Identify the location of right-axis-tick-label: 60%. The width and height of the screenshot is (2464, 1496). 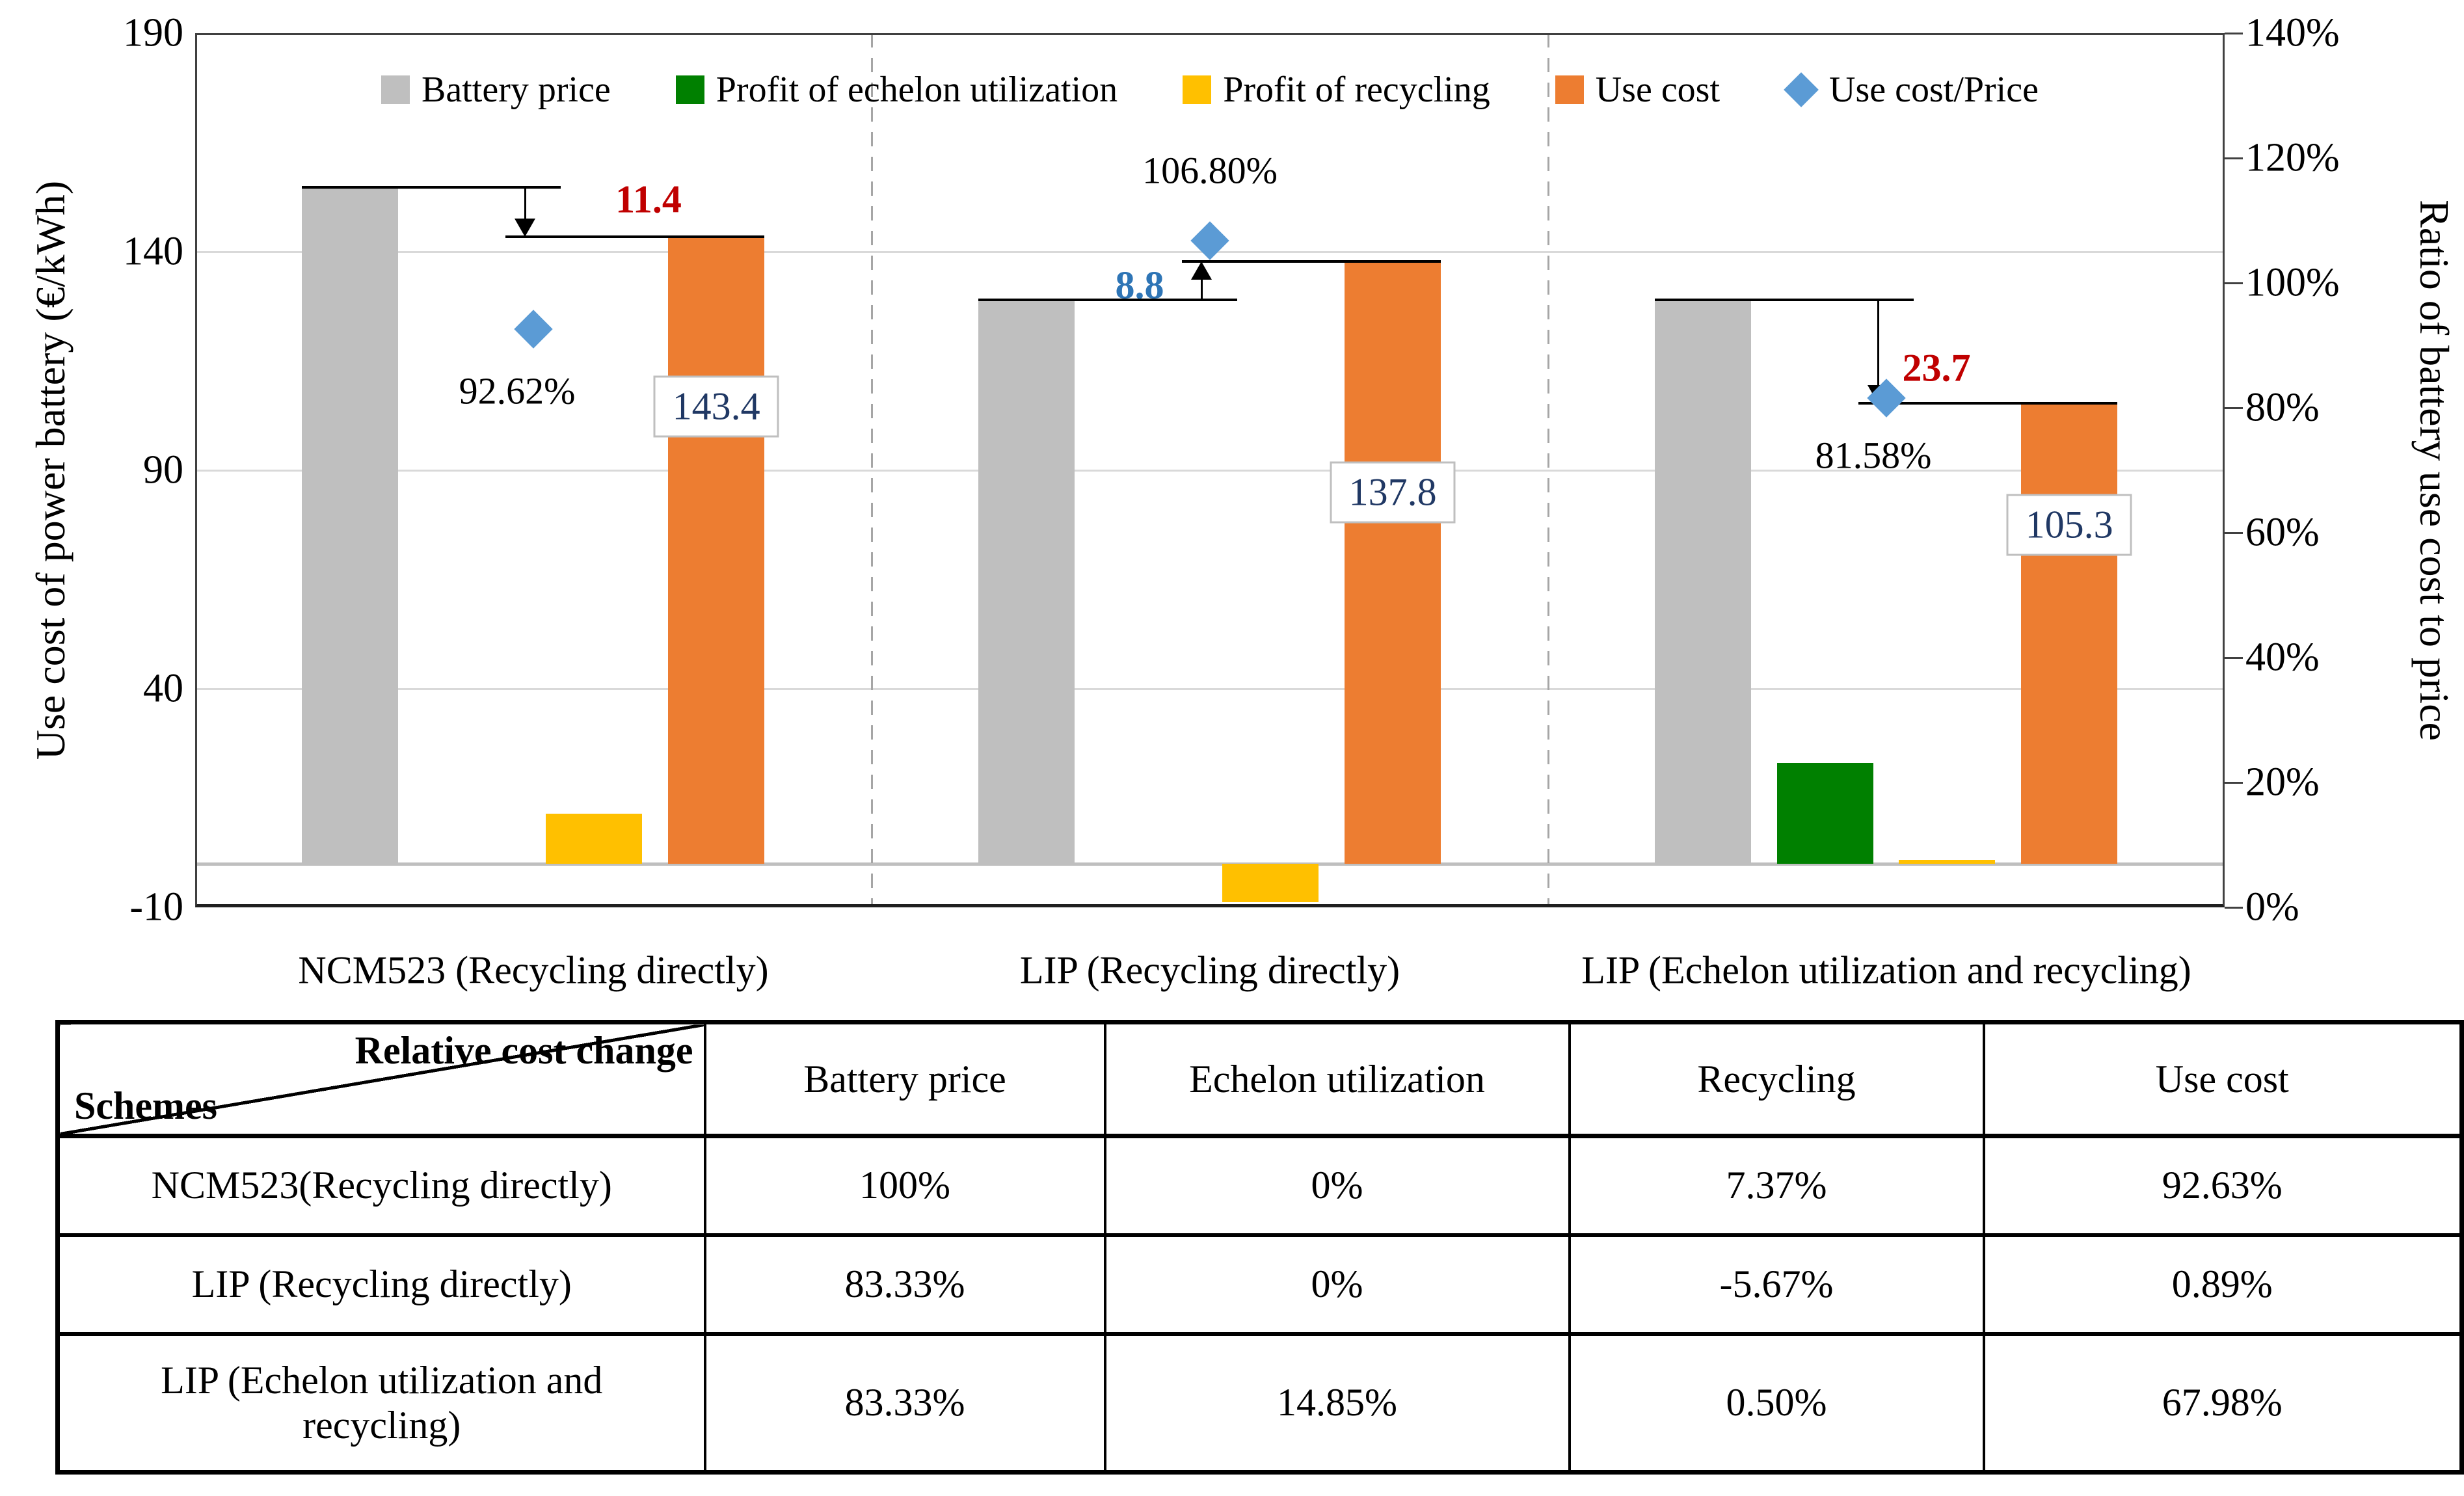
(2283, 532).